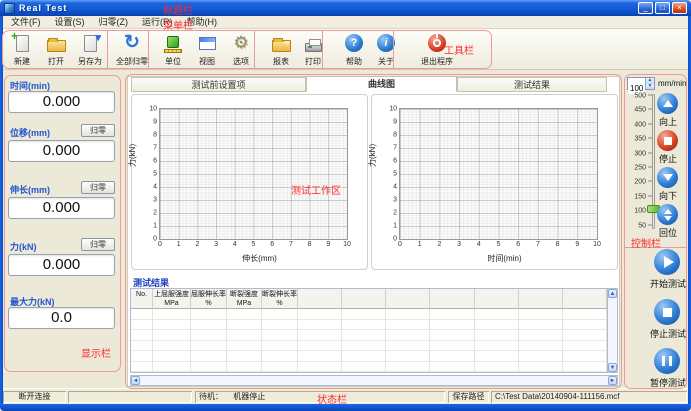 Image resolution: width=691 pixels, height=411 pixels. What do you see at coordinates (347, 244) in the screenshot?
I see `x-tick-label: 10` at bounding box center [347, 244].